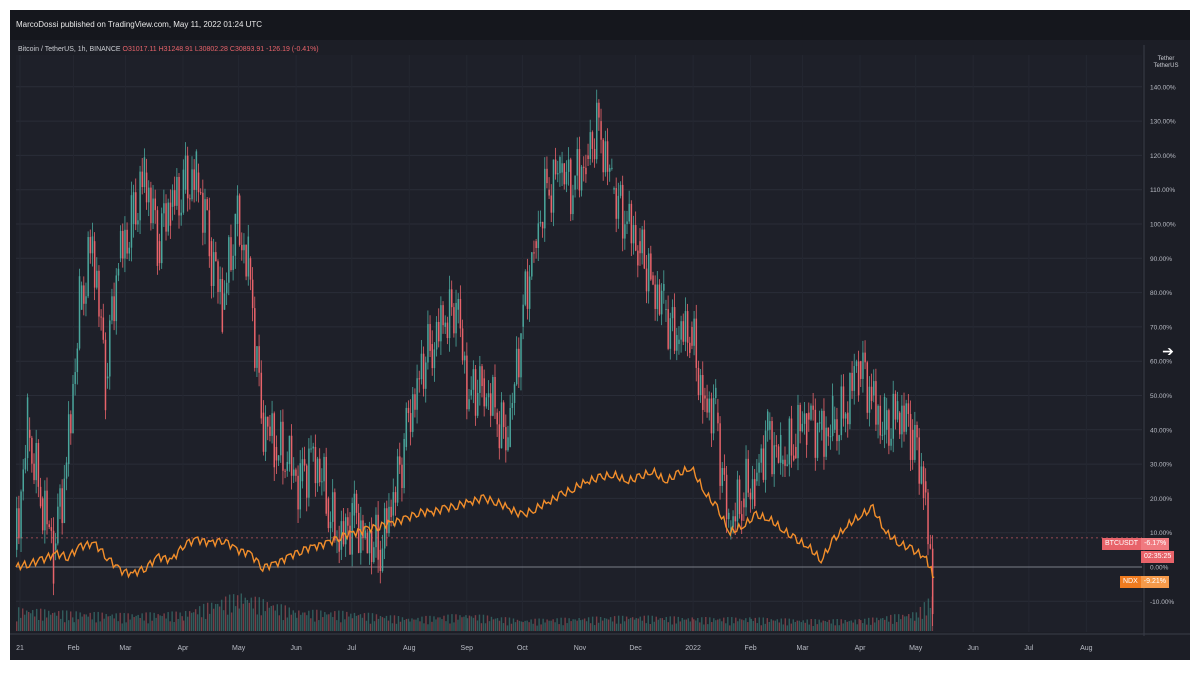  Describe the element at coordinates (1130, 582) in the screenshot. I see `ndx-symbol-tag: NDX` at that location.